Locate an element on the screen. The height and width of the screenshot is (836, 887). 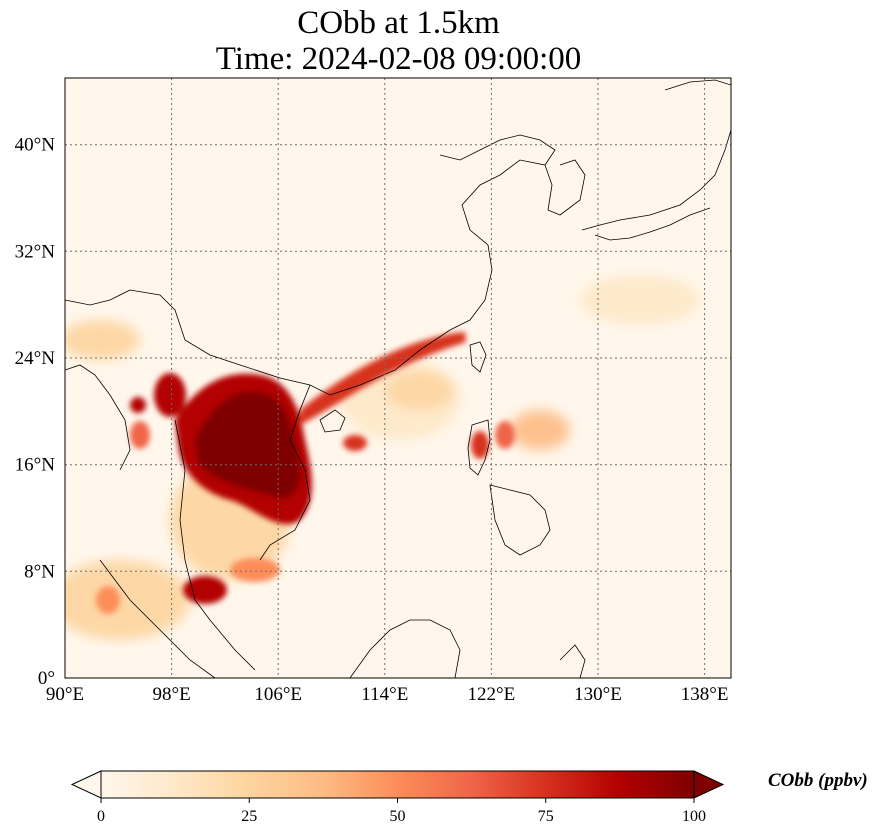
x-axis-labels: 90°E 98°E 106°E 114°E 122°E 130°E 138°E is located at coordinates (387, 694).